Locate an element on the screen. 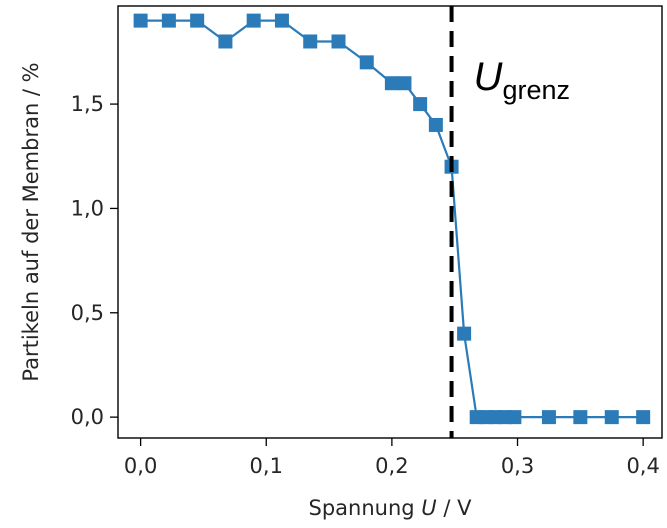 This screenshot has height=528, width=667. y-tick-label: 1,5 is located at coordinates (87, 104).